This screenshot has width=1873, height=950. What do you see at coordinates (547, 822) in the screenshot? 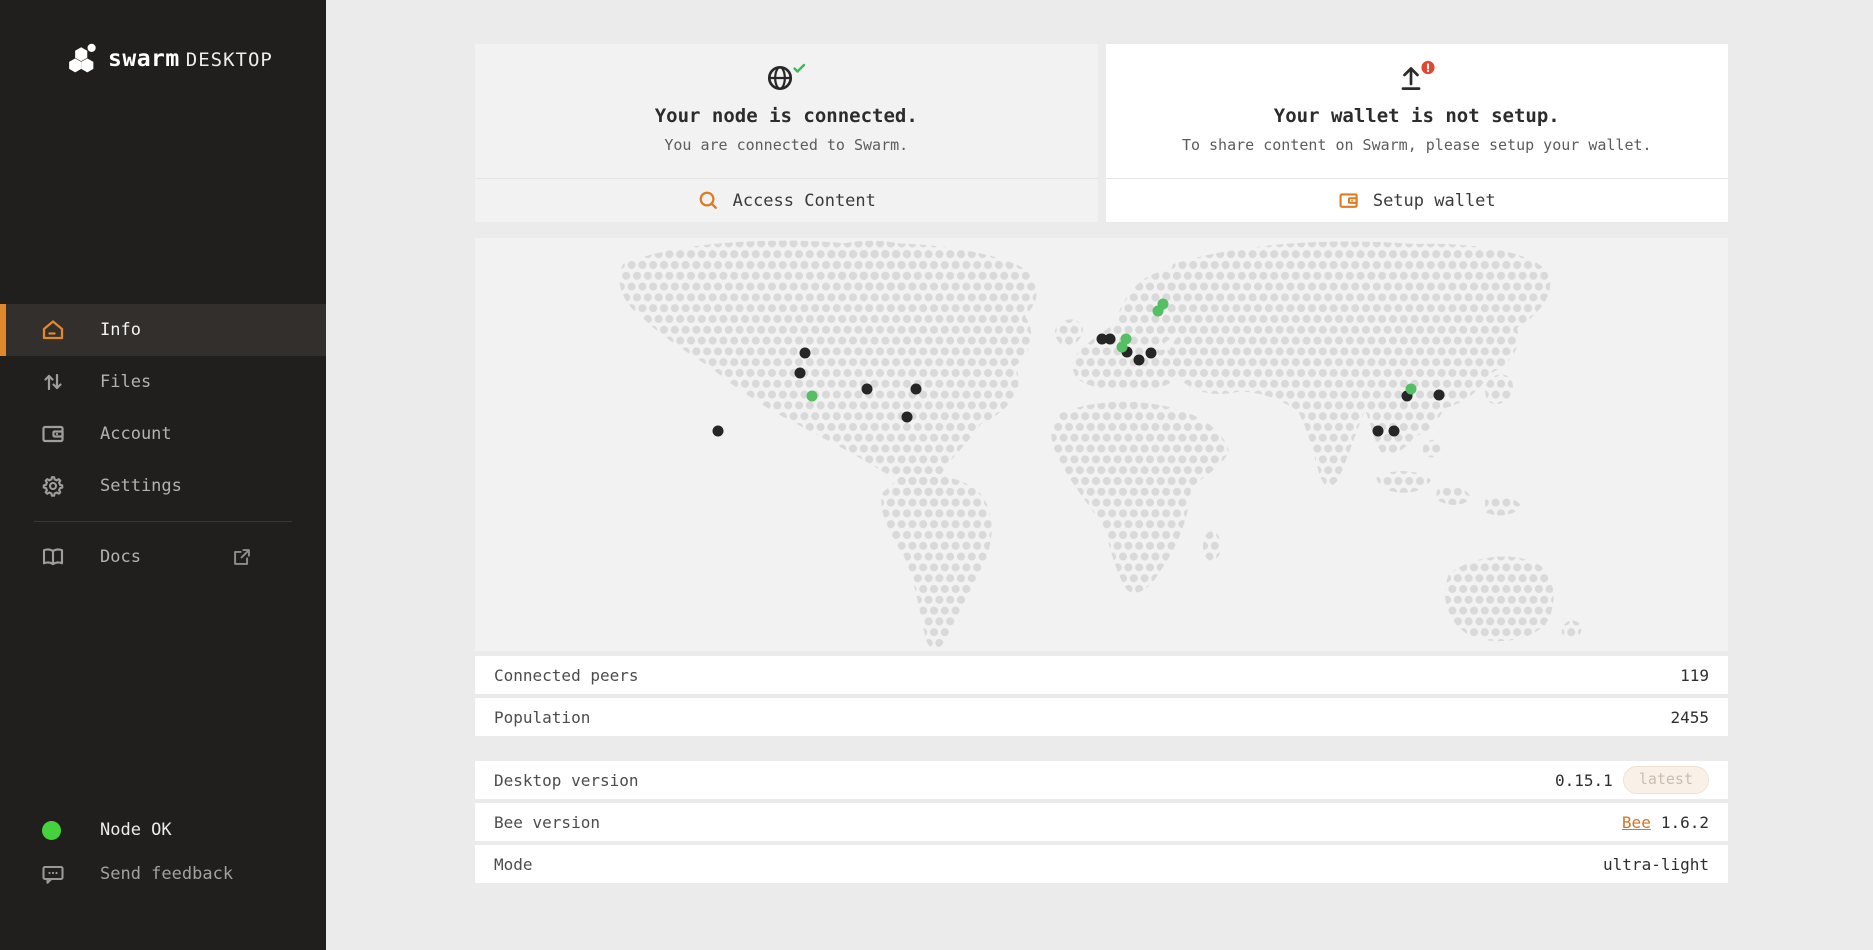
I see `detail-label: Bee version` at bounding box center [547, 822].